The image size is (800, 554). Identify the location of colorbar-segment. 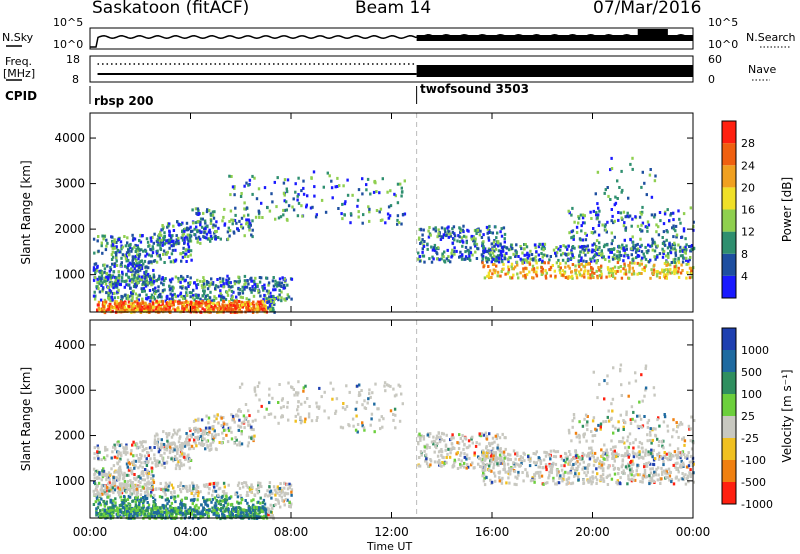
(729, 198).